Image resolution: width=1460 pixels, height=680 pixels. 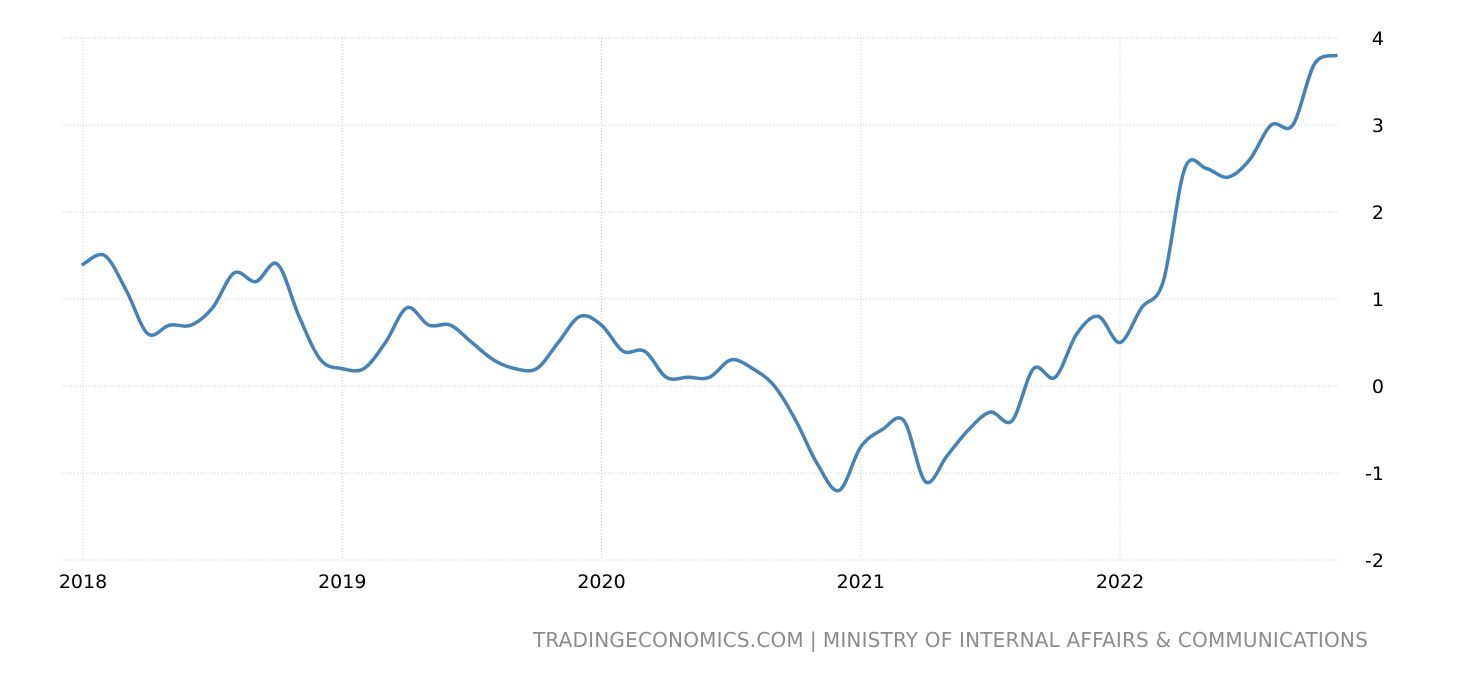 I want to click on y-tick-label: 3, so click(x=1378, y=126).